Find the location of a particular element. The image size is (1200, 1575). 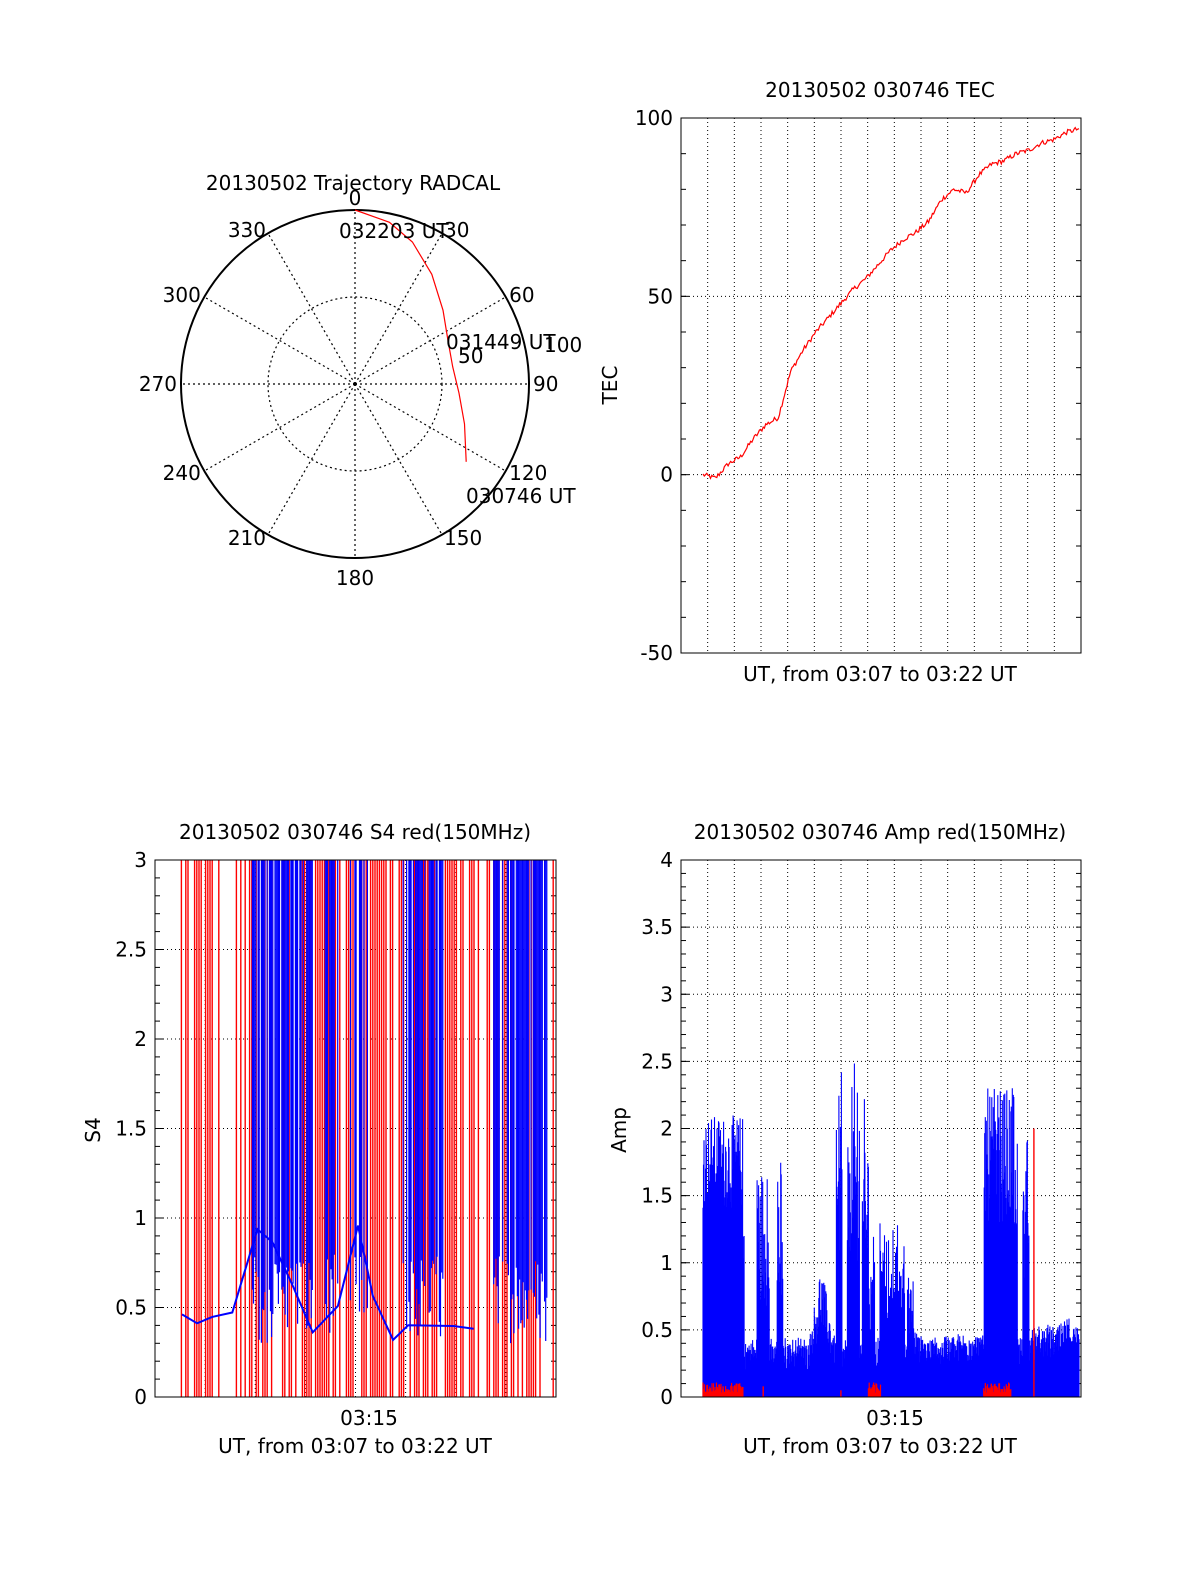

amp-blue-series is located at coordinates (891, 1230).